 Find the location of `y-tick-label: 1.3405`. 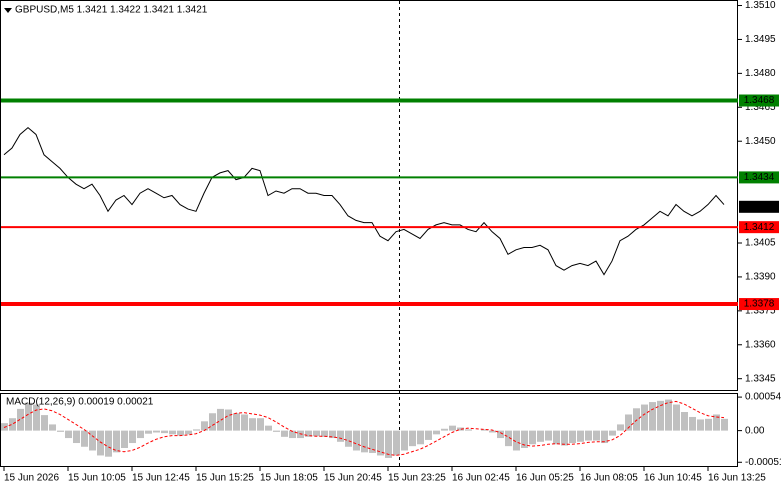

y-tick-label: 1.3405 is located at coordinates (760, 243).